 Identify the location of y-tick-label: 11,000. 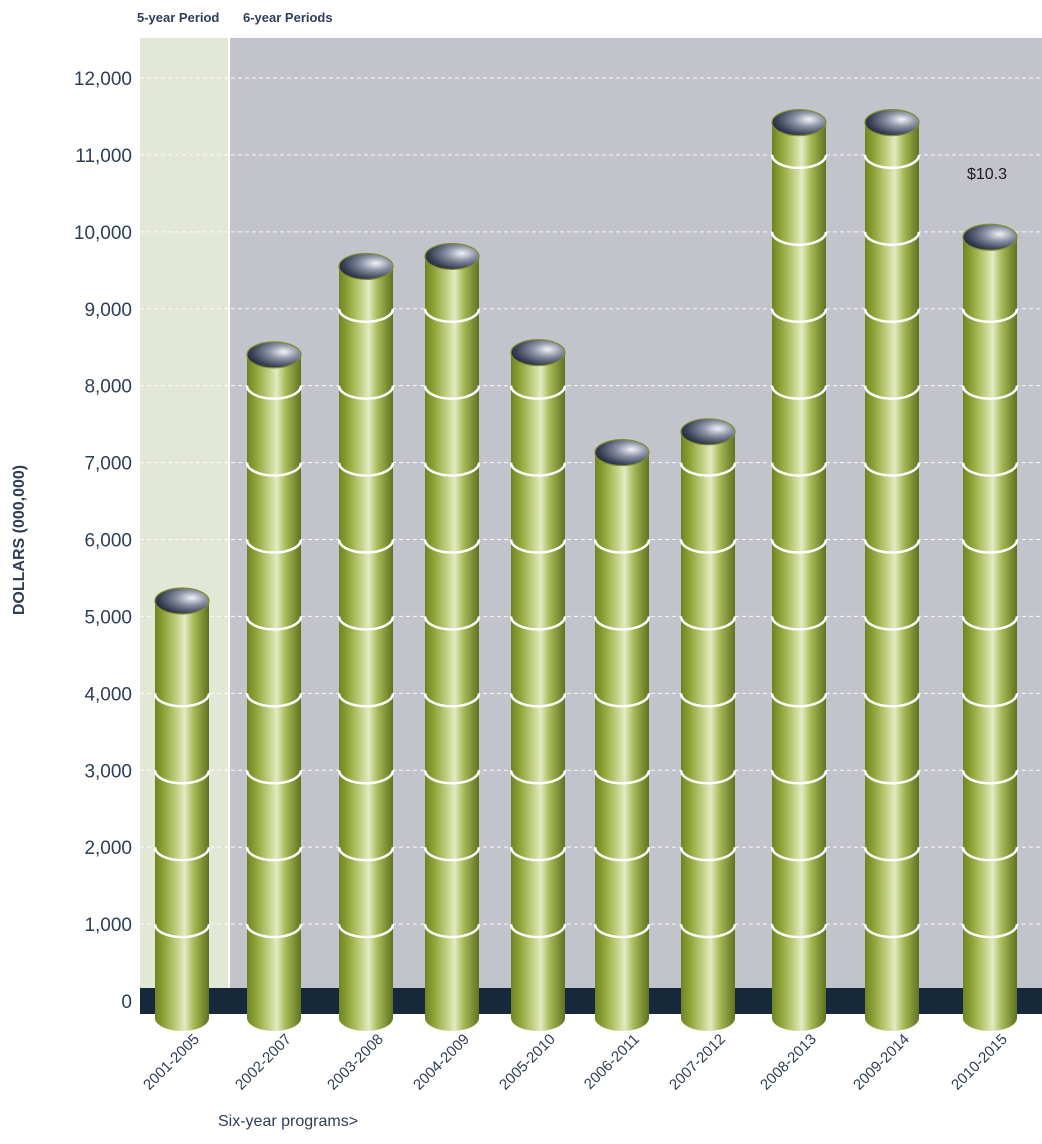
(103, 156).